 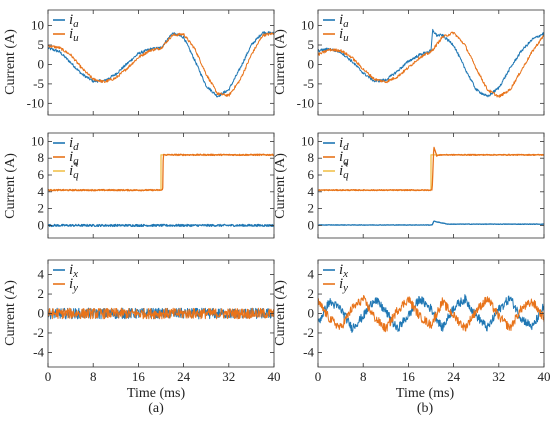 I want to click on series-line-i_x, so click(x=431, y=313).